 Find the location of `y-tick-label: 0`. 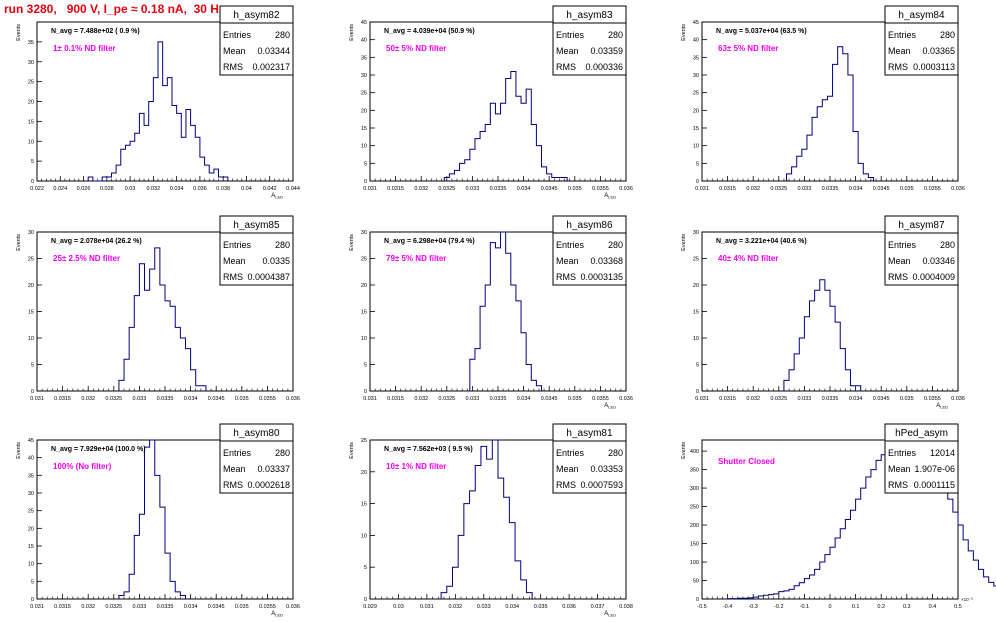

y-tick-label: 0 is located at coordinates (32, 392).